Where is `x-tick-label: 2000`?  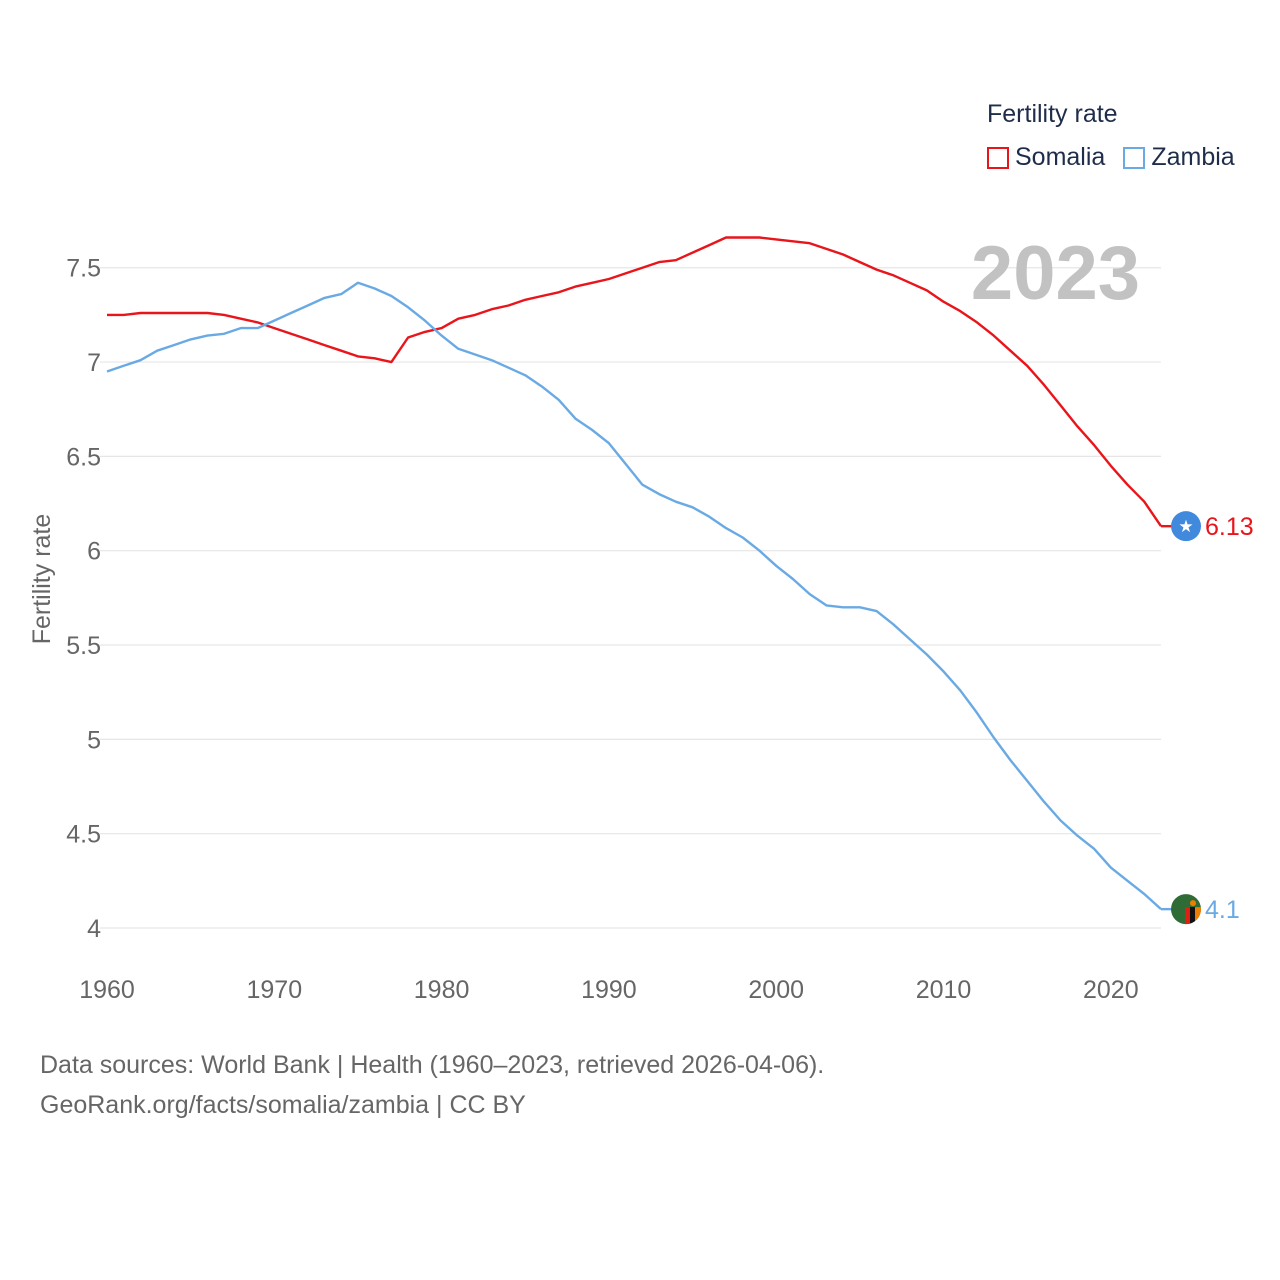 x-tick-label: 2000 is located at coordinates (776, 990).